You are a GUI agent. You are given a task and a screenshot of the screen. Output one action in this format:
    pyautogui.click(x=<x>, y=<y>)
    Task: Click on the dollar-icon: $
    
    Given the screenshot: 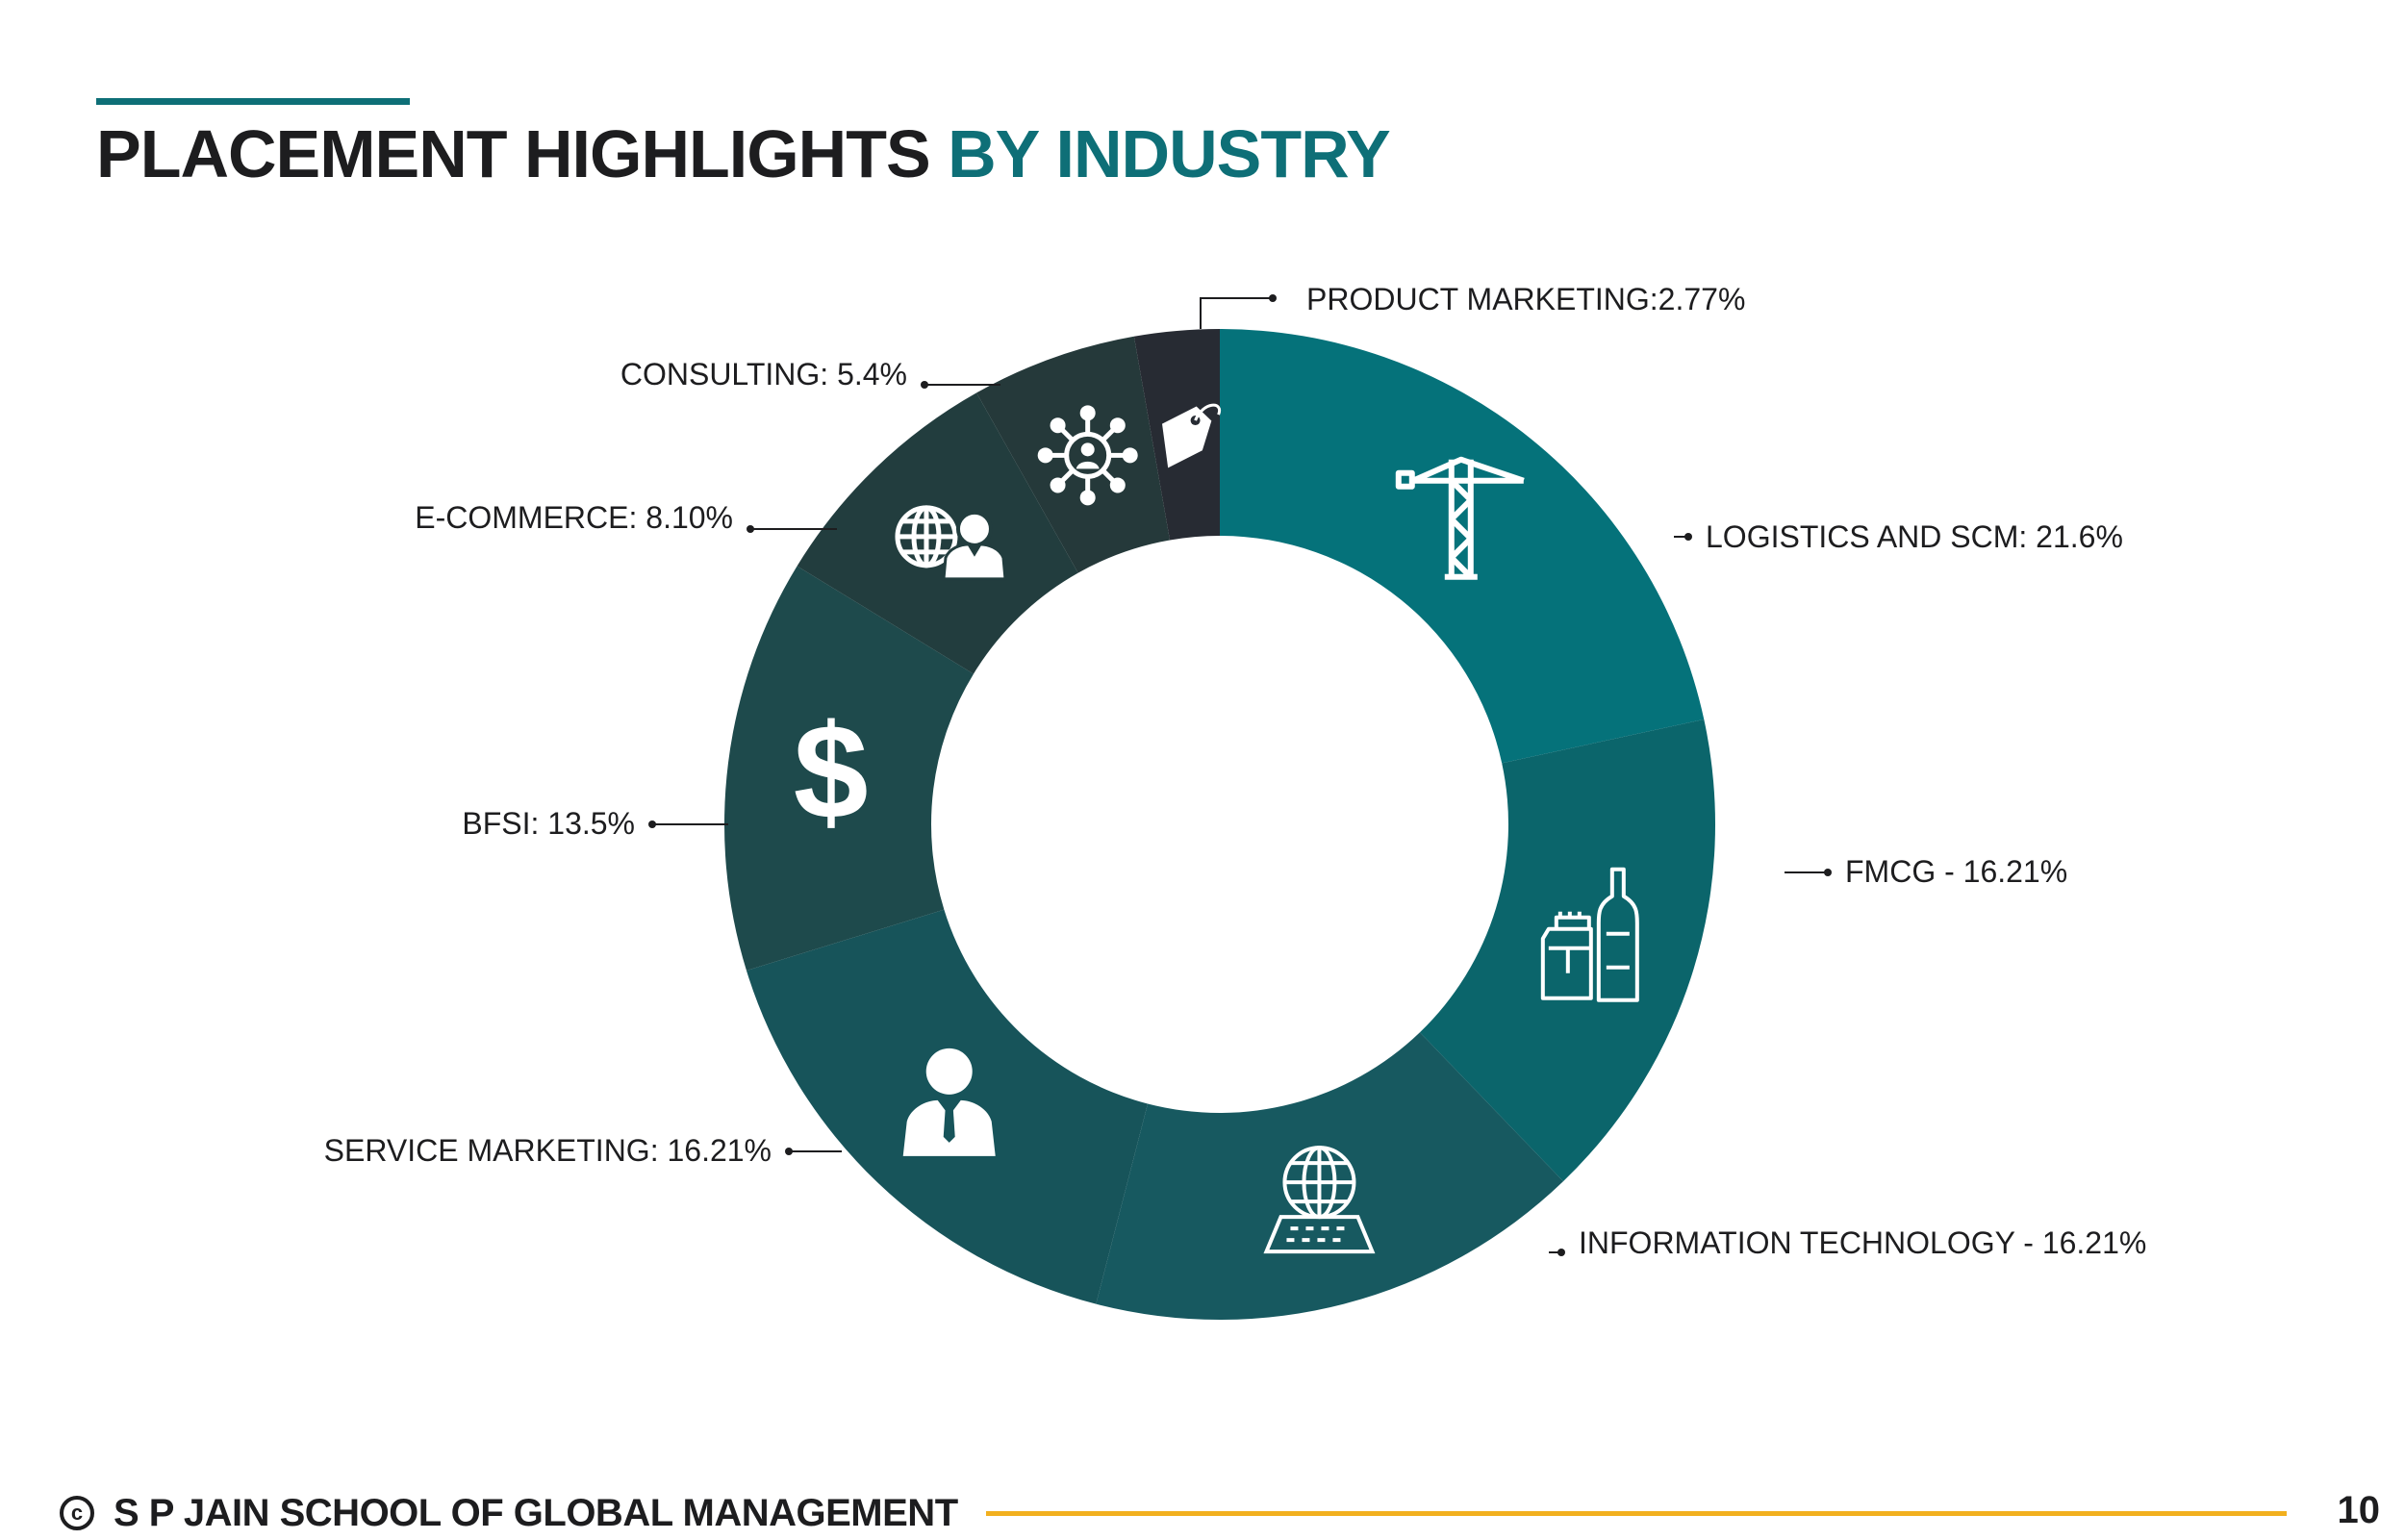 What is the action you would take?
    pyautogui.click(x=832, y=770)
    